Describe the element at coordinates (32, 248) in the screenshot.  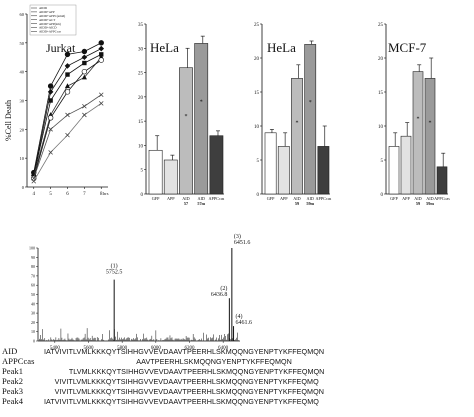
I see `spectrum-y-tick-label: 100` at that location.